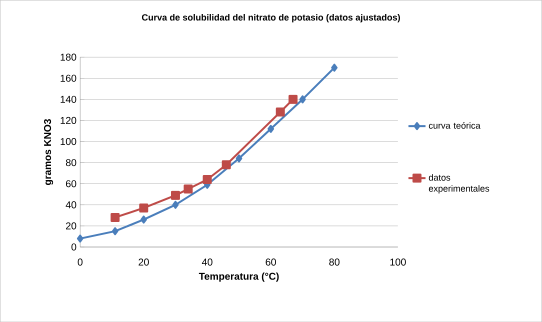 This screenshot has height=322, width=542. Describe the element at coordinates (334, 262) in the screenshot. I see `x-tick-label: 80` at that location.